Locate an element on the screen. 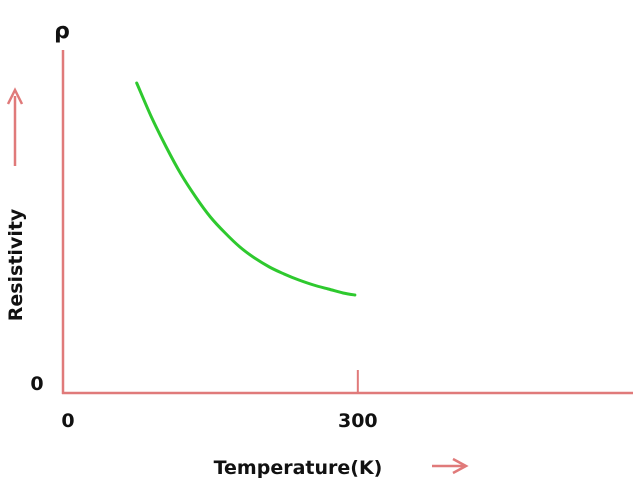 This screenshot has width=637, height=480. x-tick-label-300: 300 is located at coordinates (358, 421).